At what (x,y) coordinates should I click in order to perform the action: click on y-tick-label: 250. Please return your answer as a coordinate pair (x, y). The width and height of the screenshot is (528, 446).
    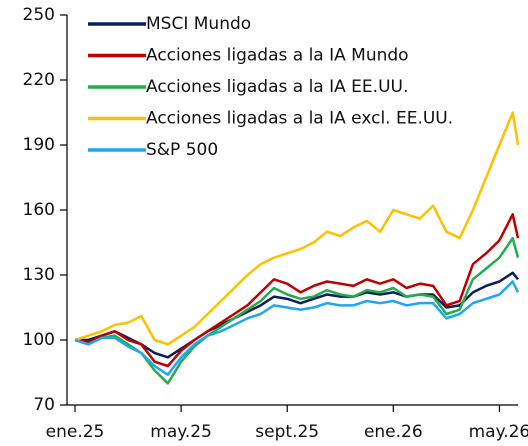
    Looking at the image, I should click on (39, 15).